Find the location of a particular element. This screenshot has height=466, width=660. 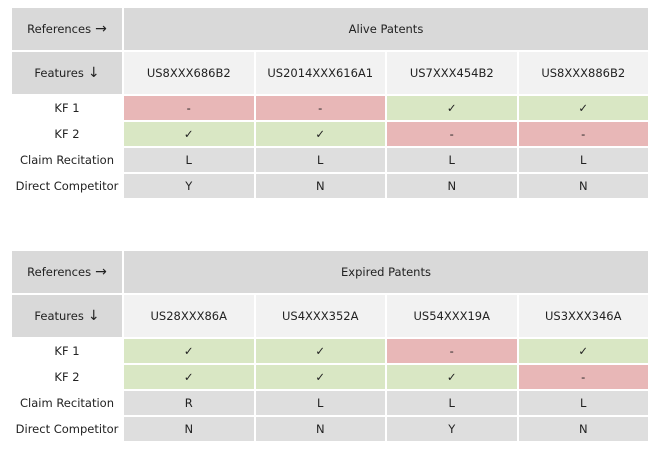

patent-header: US8XXX686B2 is located at coordinates (189, 73).